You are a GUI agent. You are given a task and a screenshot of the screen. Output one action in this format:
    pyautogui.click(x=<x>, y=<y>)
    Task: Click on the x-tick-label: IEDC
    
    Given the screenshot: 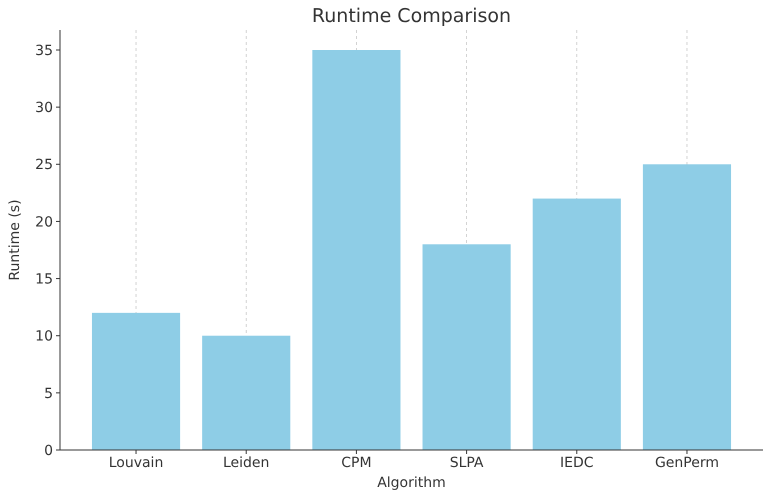 What is the action you would take?
    pyautogui.click(x=577, y=463)
    